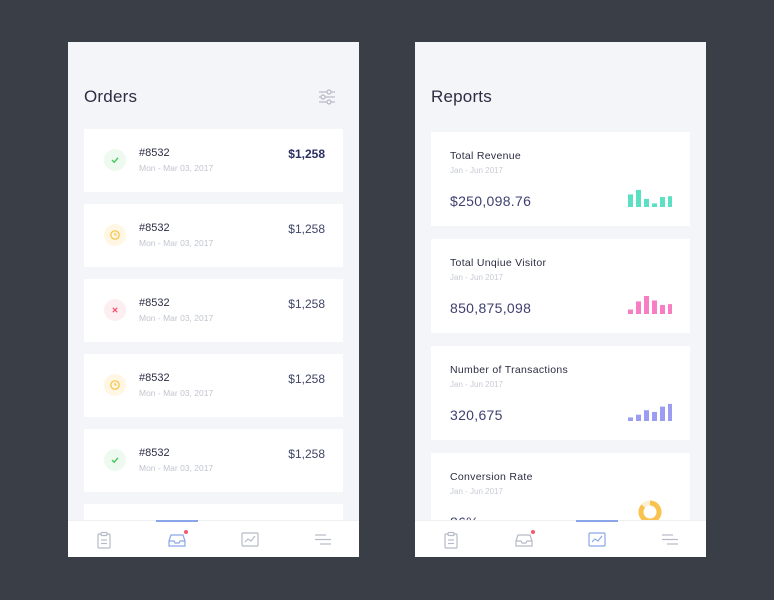 Image resolution: width=774 pixels, height=600 pixels. I want to click on report-value: 850,875,098, so click(491, 308).